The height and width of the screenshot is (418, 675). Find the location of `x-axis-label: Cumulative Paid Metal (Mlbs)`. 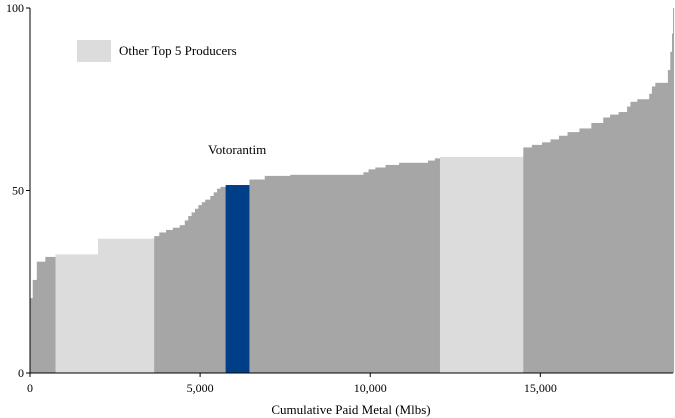

x-axis-label: Cumulative Paid Metal (Mlbs) is located at coordinates (350, 409).